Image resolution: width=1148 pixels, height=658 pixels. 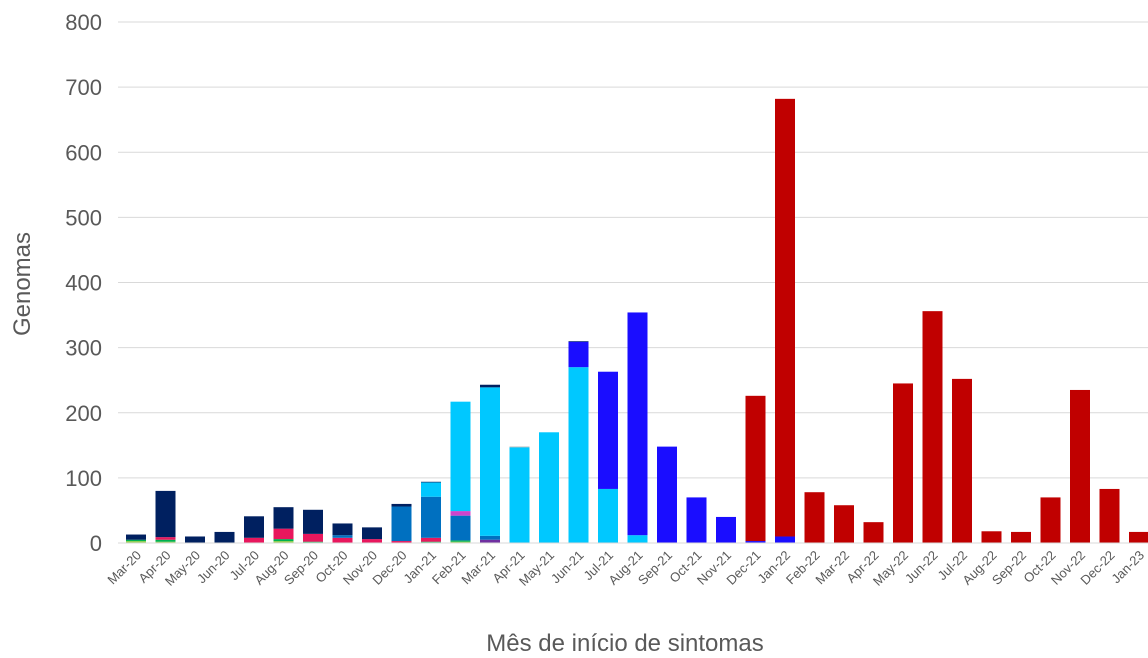 I want to click on y-tick-label: 700, so click(x=83, y=87).